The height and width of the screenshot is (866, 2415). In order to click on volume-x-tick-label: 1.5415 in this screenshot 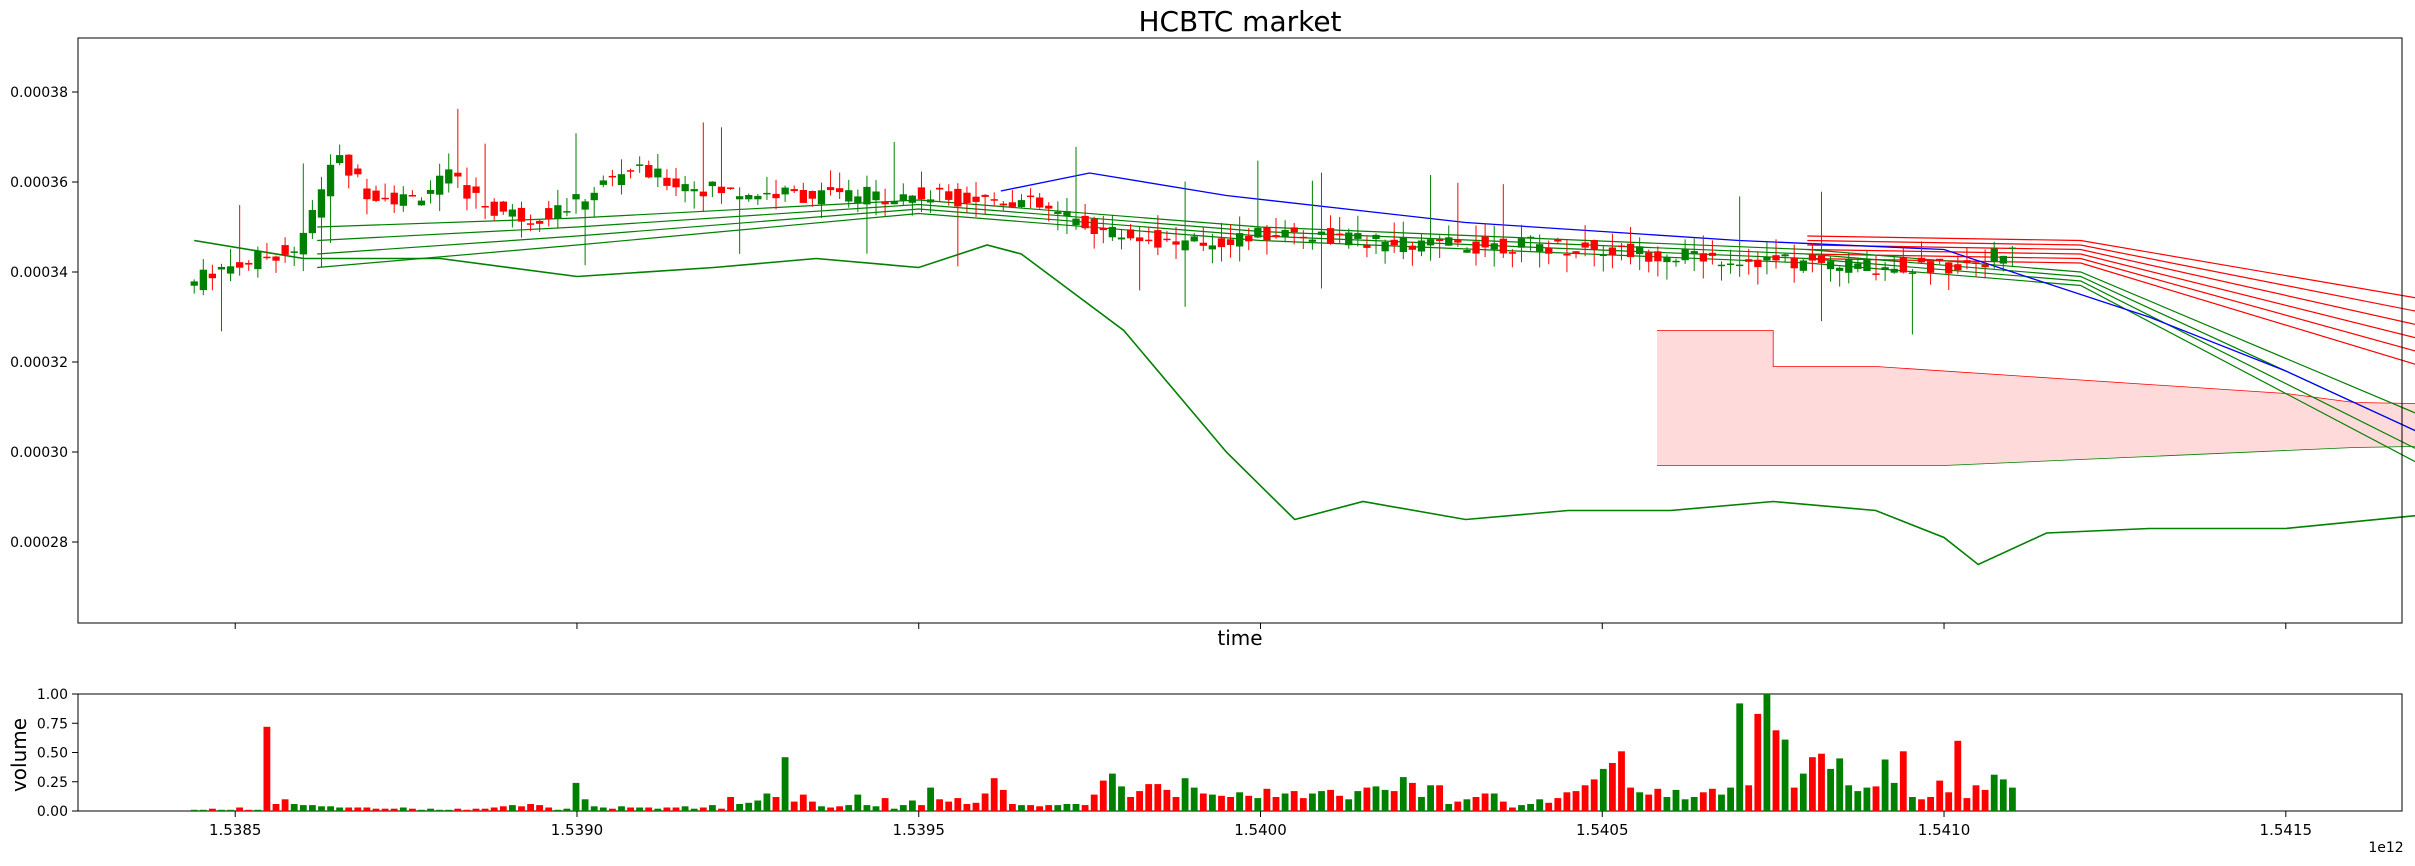, I will do `click(2286, 830)`.